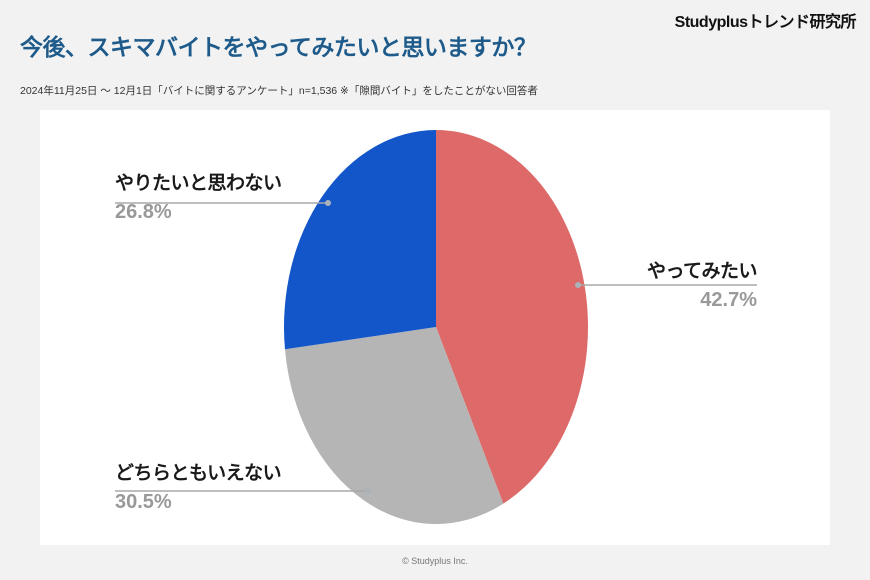  Describe the element at coordinates (702, 286) in the screenshot. I see `slice-label-yes: やってみたい 42.7%` at that location.